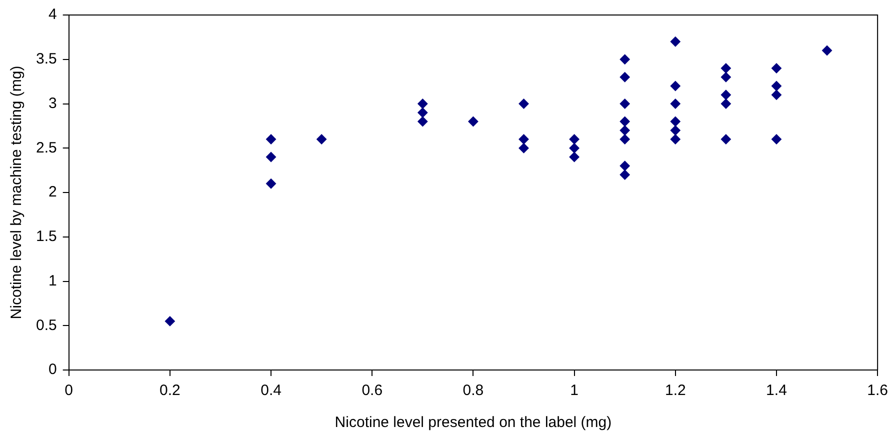 This screenshot has height=440, width=894. I want to click on x-tick-label: 1.6, so click(877, 391).